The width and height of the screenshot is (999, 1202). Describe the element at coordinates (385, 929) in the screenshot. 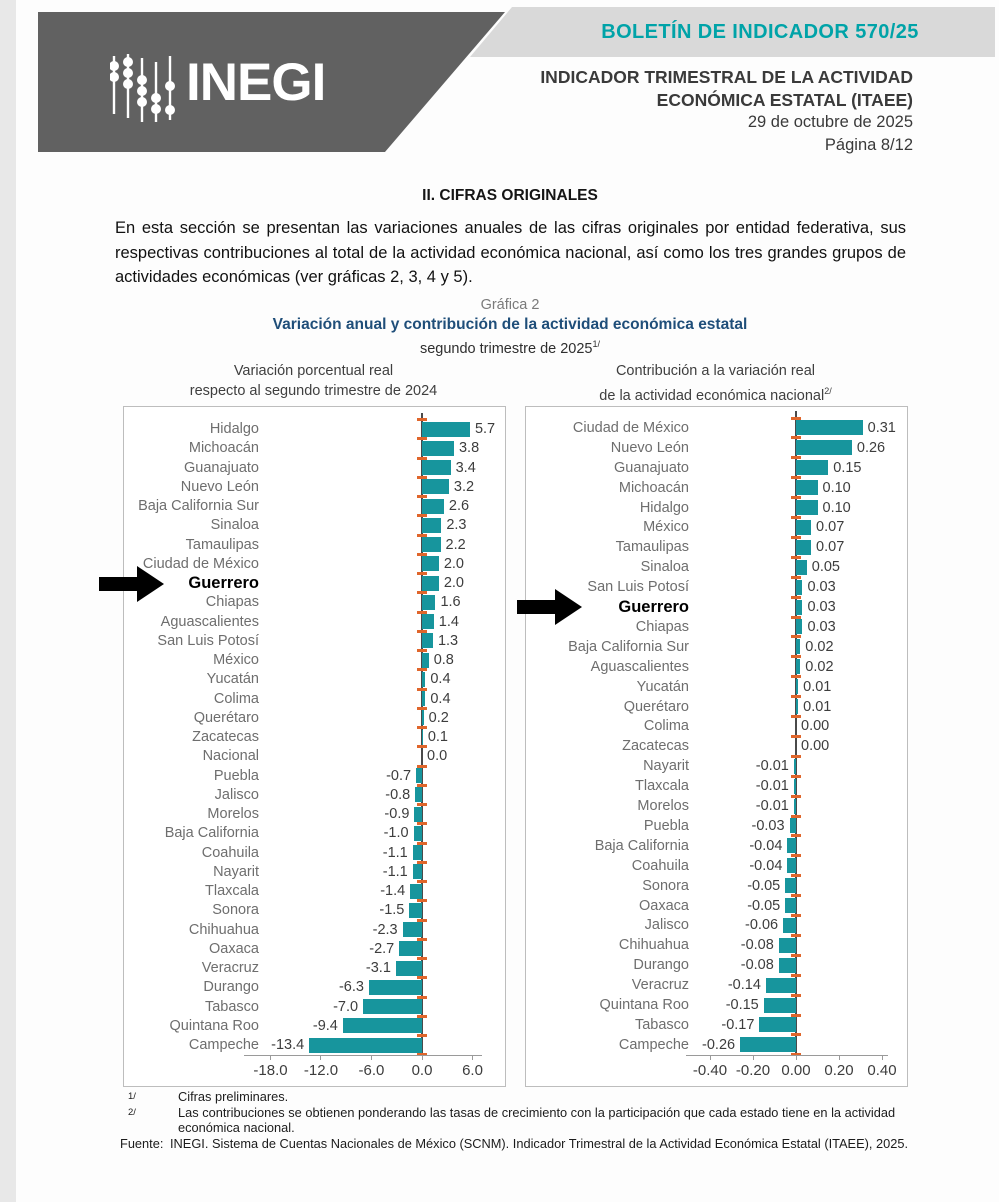

I see `value-label: -2.3` at that location.